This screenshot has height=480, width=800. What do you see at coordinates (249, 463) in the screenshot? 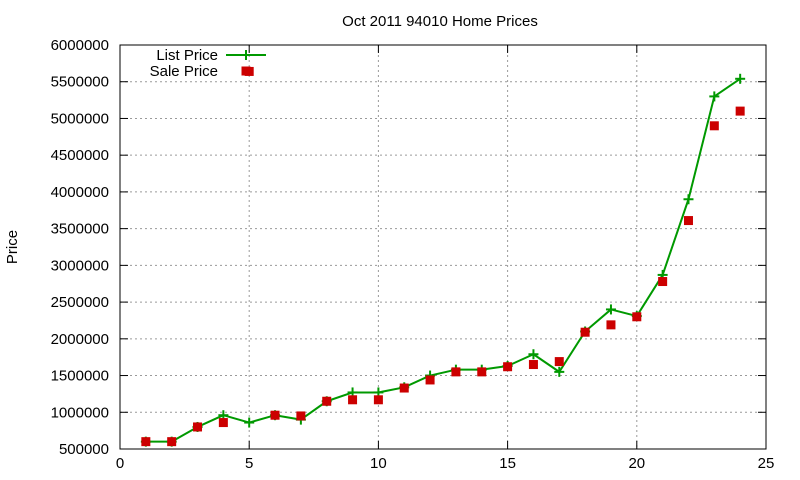
I see `x-tick-label: 5` at bounding box center [249, 463].